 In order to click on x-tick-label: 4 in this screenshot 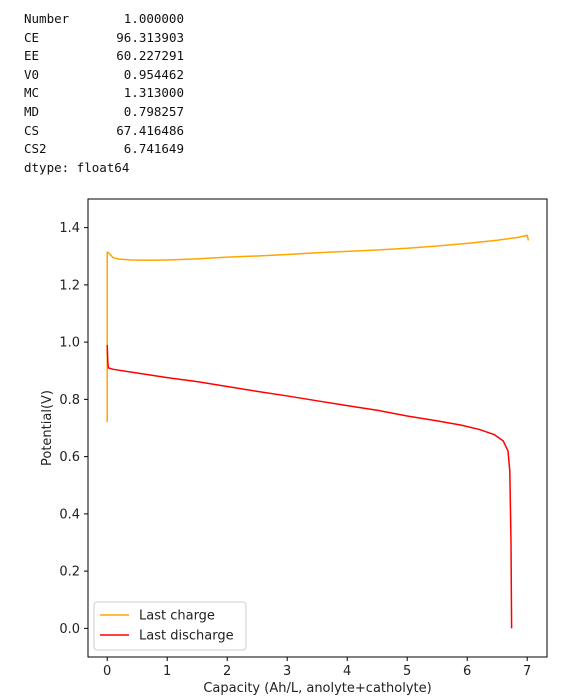, I will do `click(347, 671)`.